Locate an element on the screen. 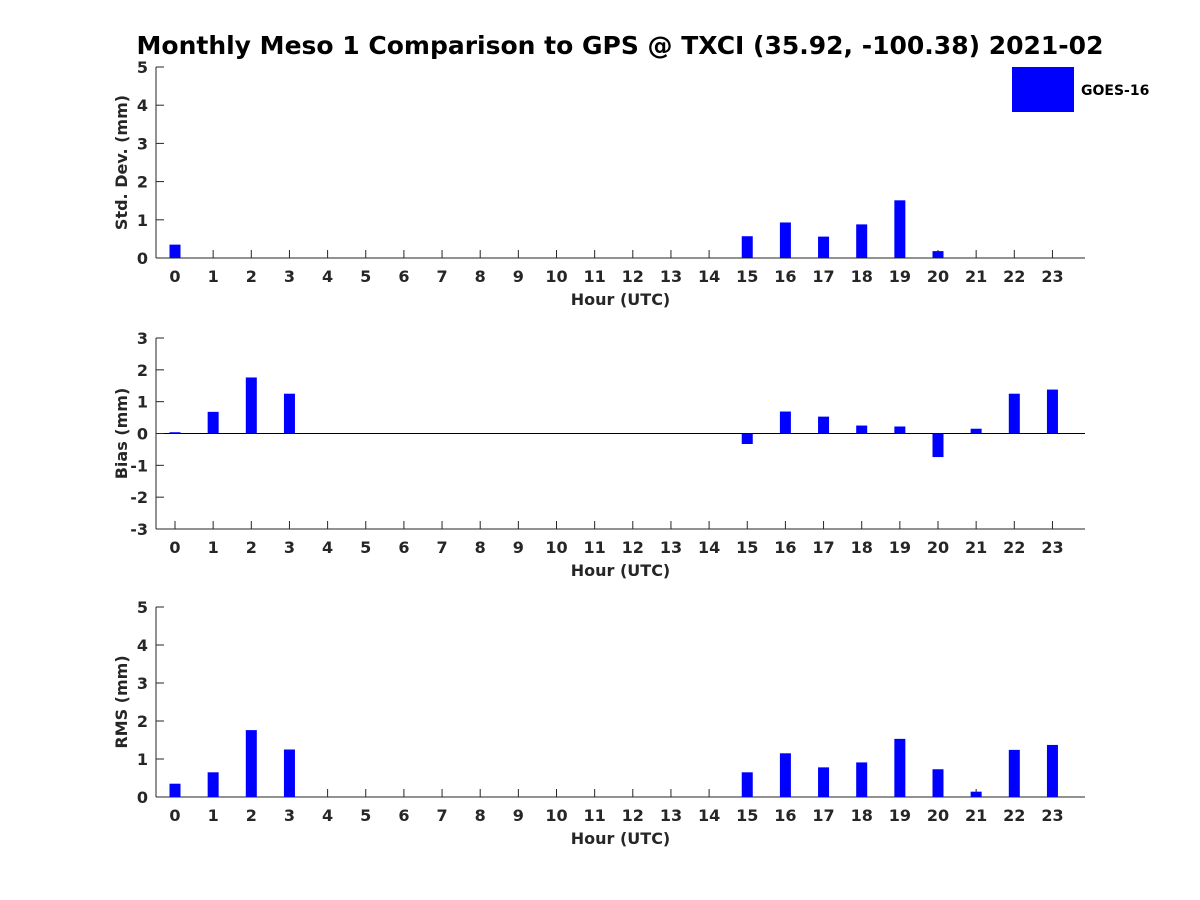 The width and height of the screenshot is (1200, 900). rms-x-tick-label: 21 is located at coordinates (976, 815).